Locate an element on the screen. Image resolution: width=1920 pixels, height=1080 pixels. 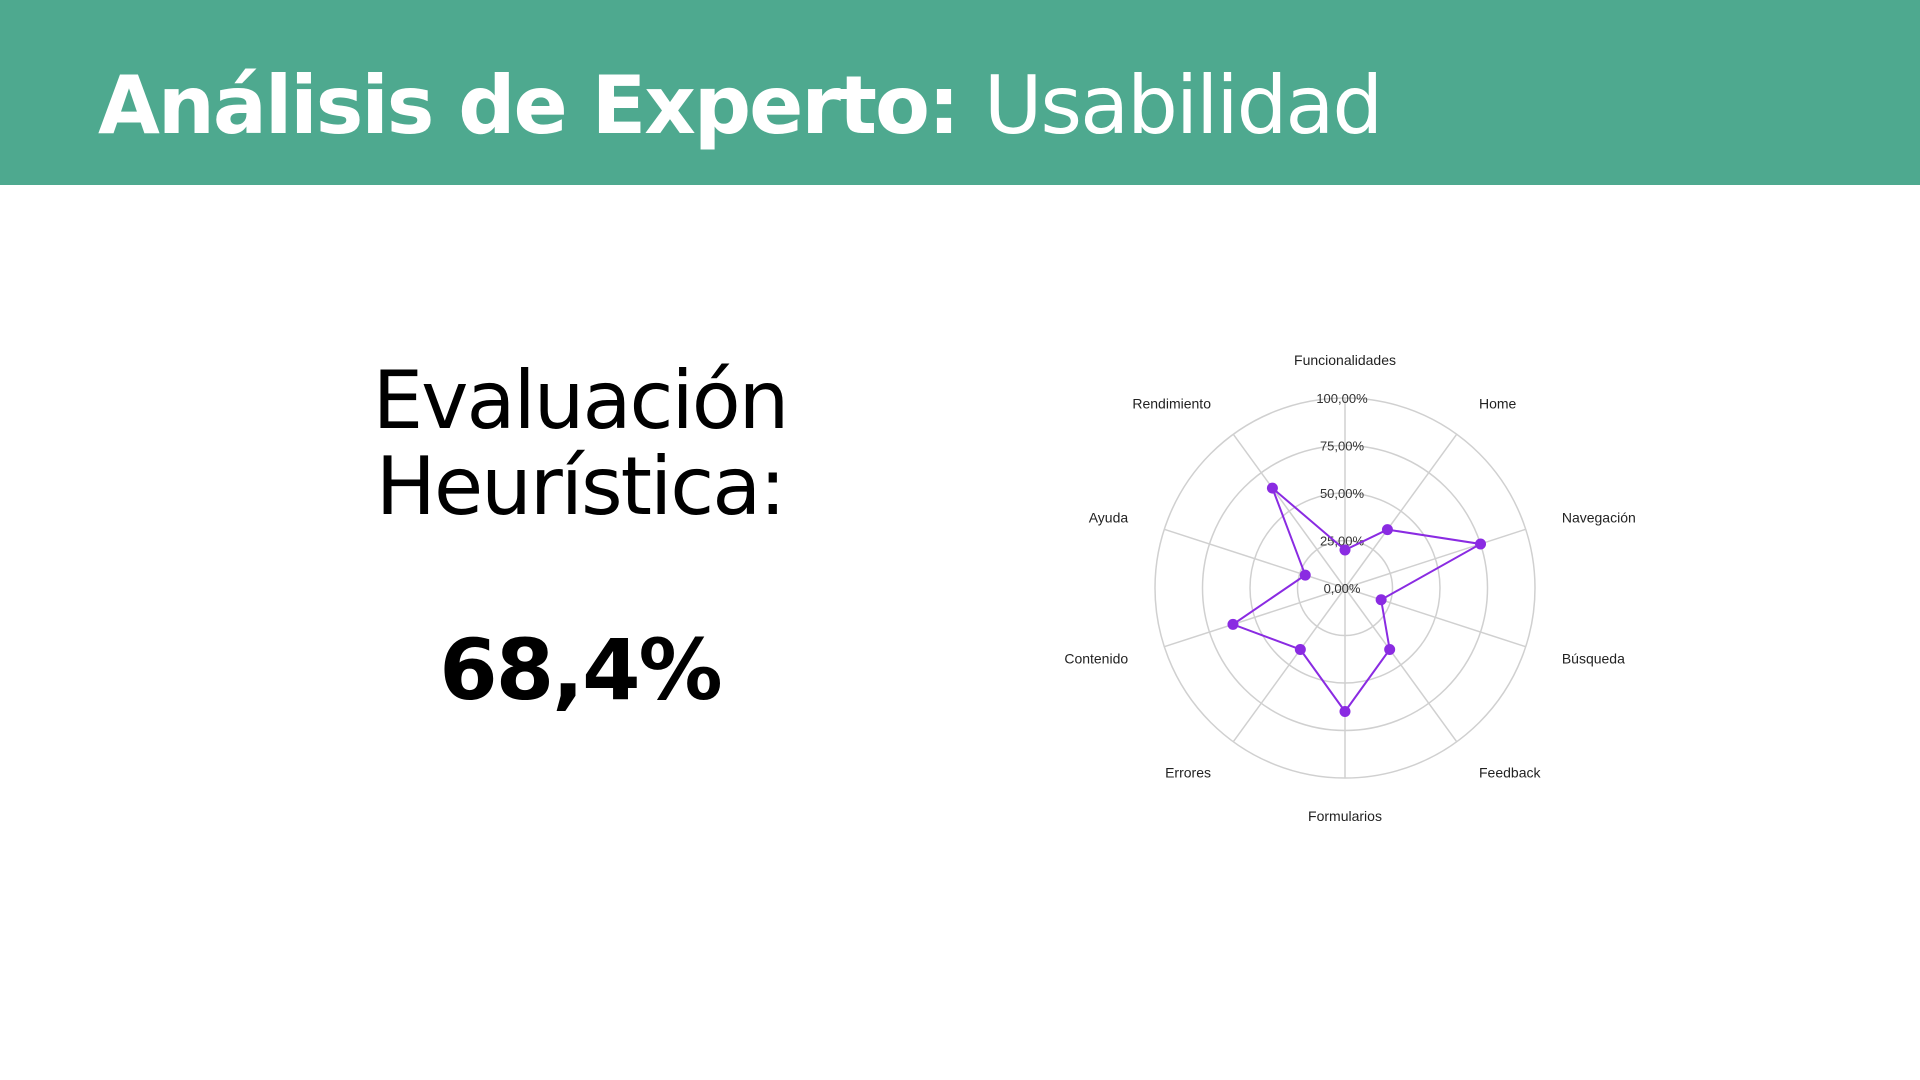
radial-tick-label: 50,00% is located at coordinates (1342, 493).